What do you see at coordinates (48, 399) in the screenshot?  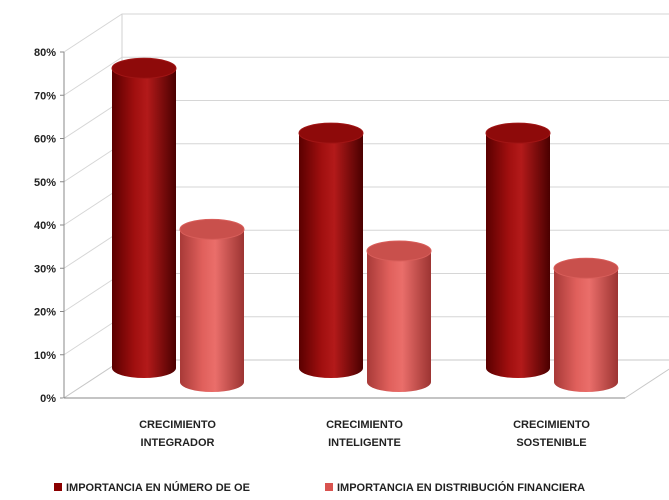 I see `y-tick-label: 0%` at bounding box center [48, 399].